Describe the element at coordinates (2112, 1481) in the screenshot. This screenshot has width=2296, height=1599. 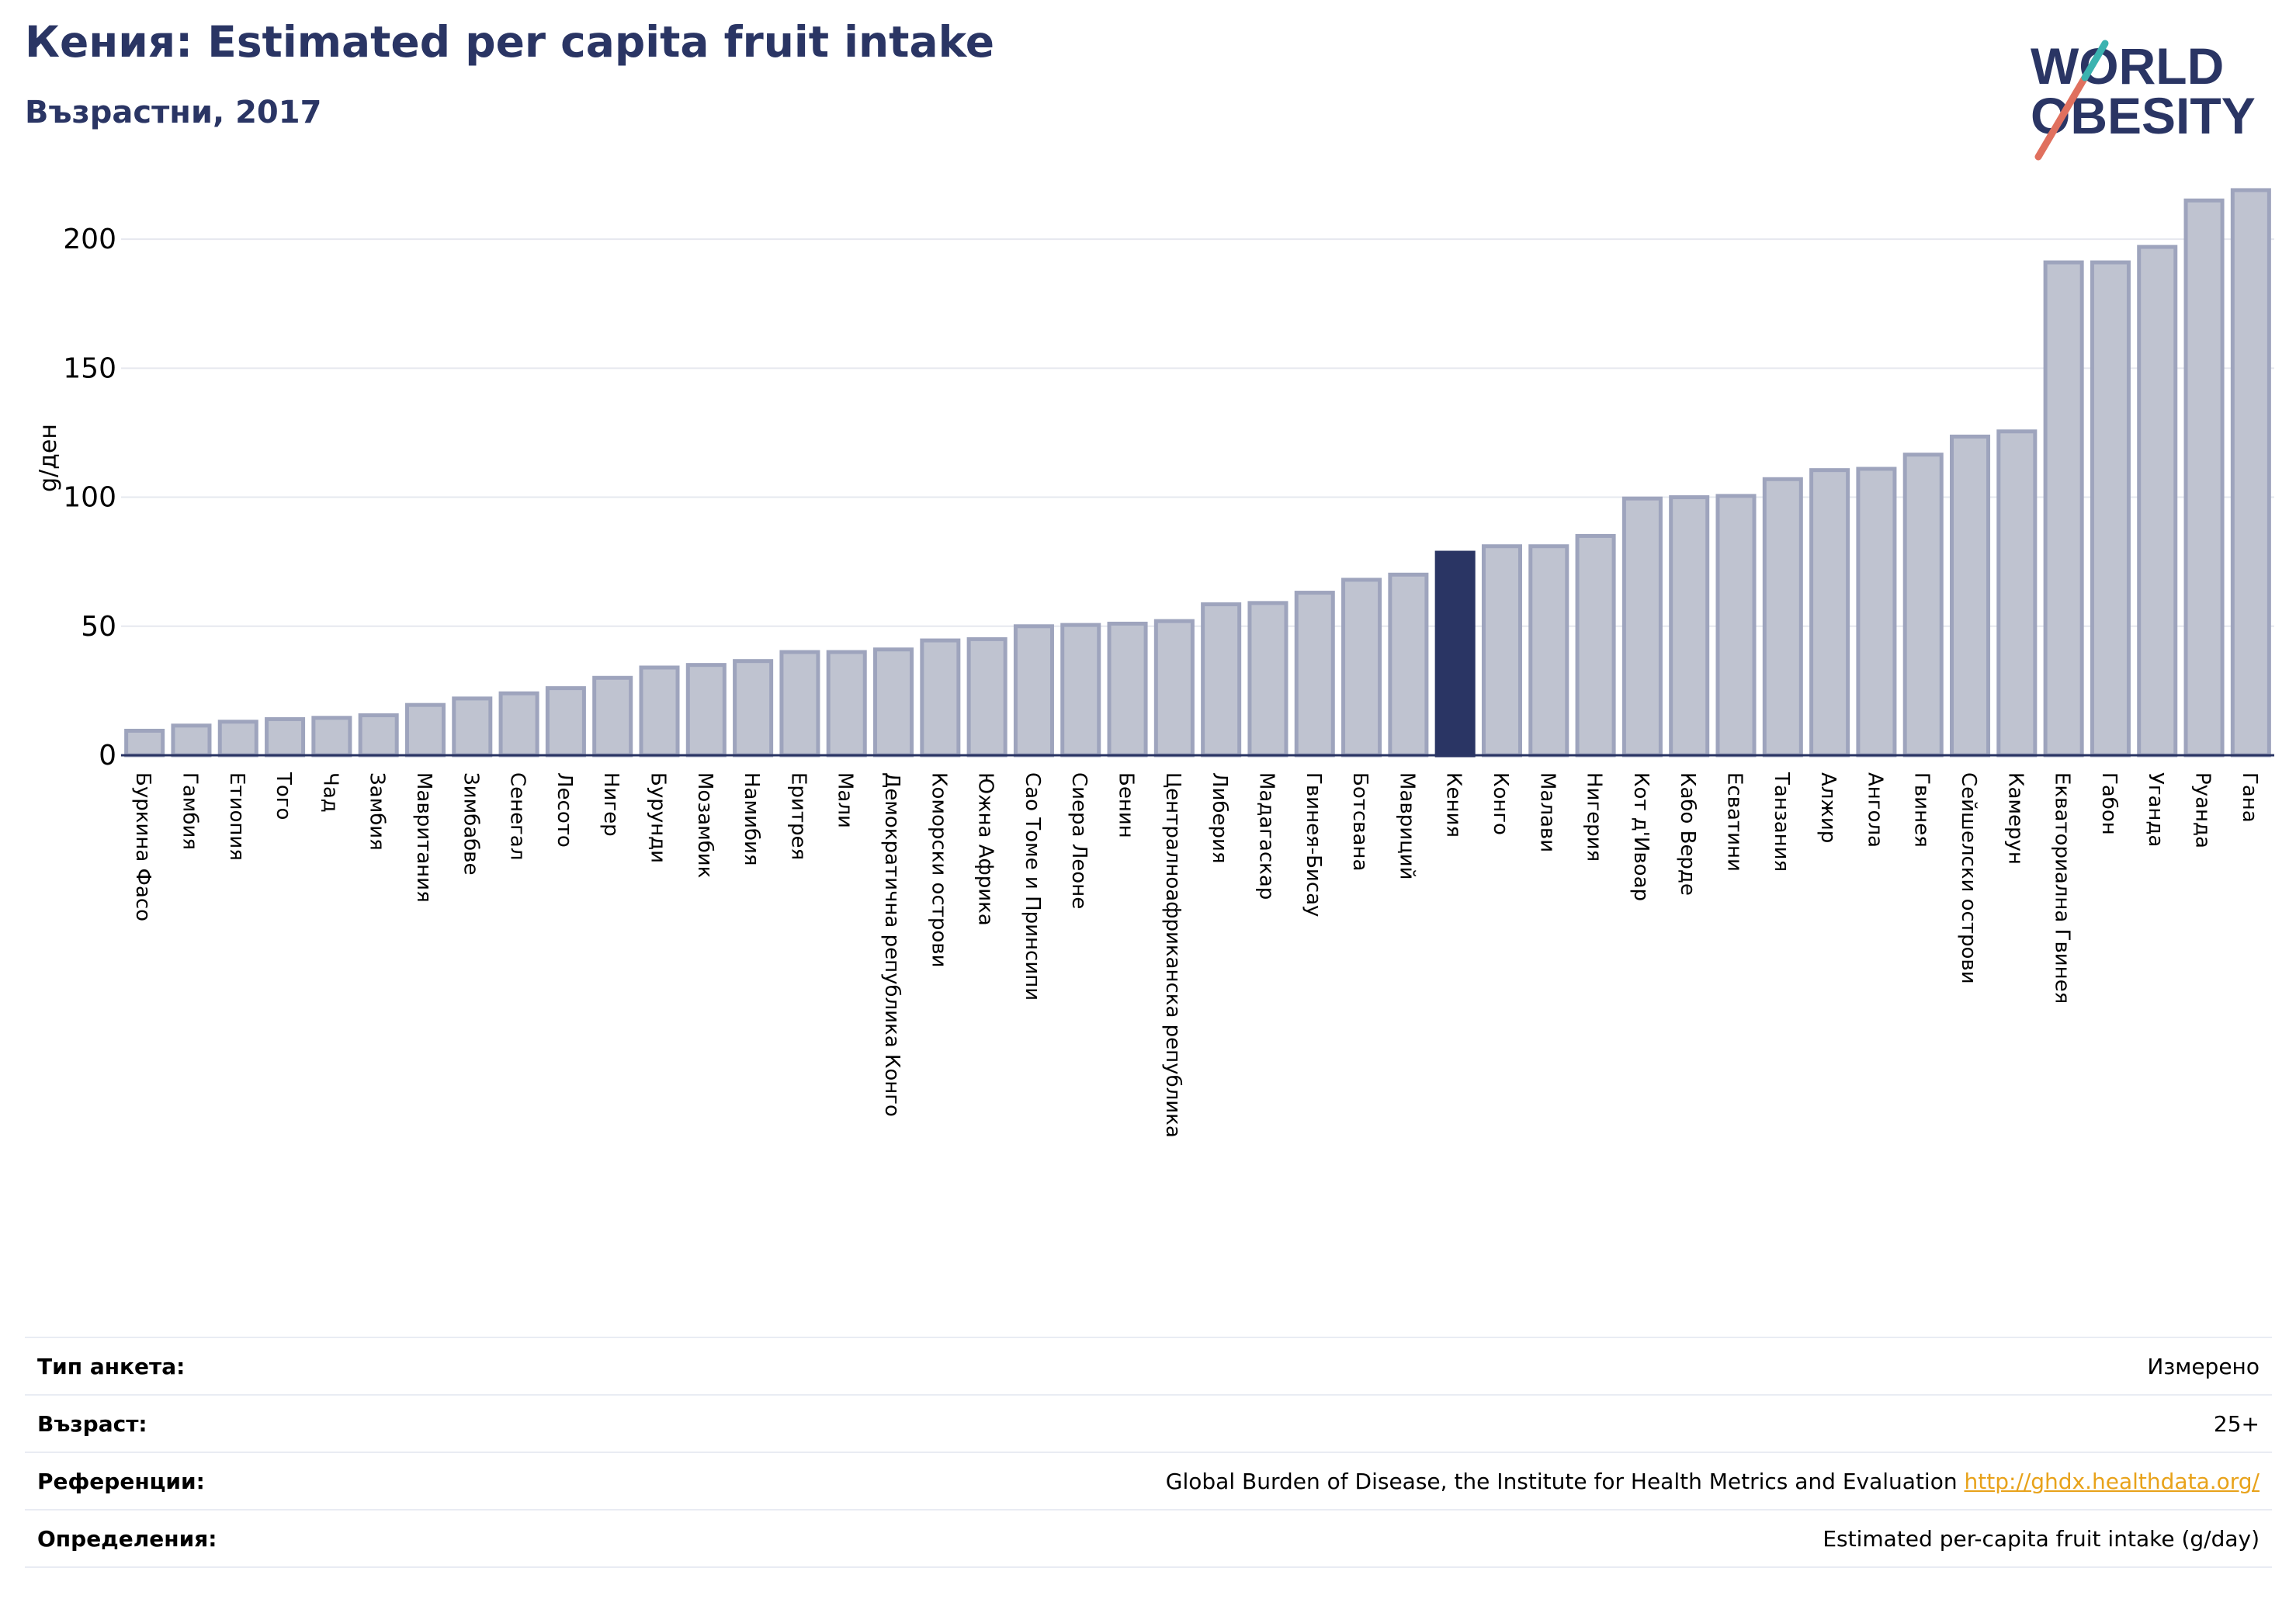
I see `reference-link: http://ghdx.healthdata.org/` at that location.